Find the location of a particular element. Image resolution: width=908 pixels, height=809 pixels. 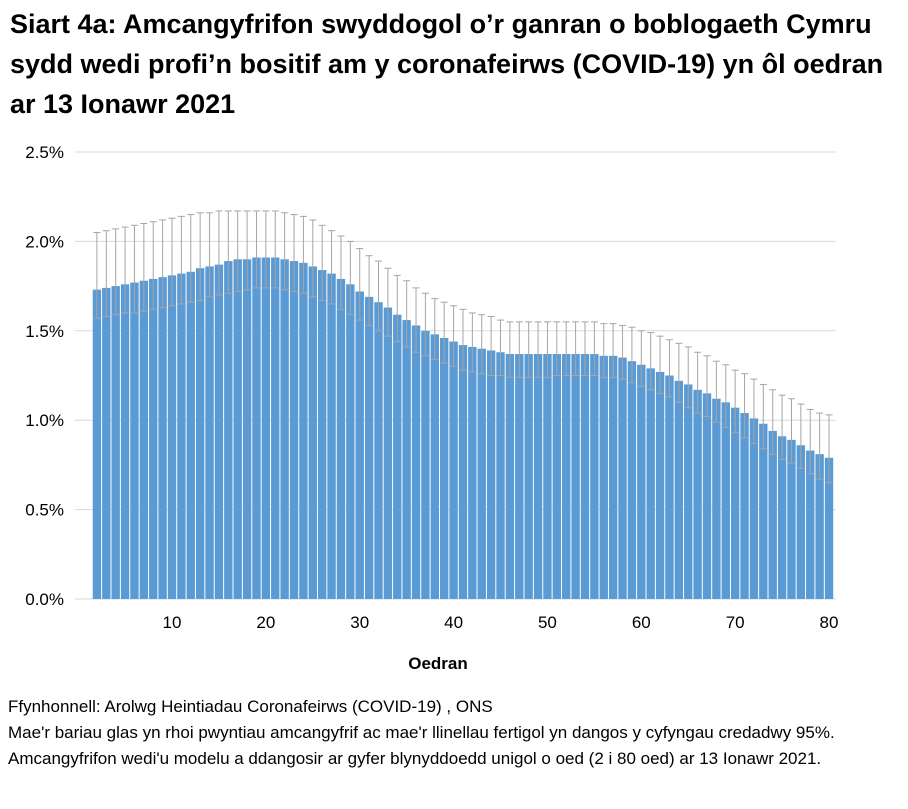

y-tick-label: 2.0% is located at coordinates (44, 241).